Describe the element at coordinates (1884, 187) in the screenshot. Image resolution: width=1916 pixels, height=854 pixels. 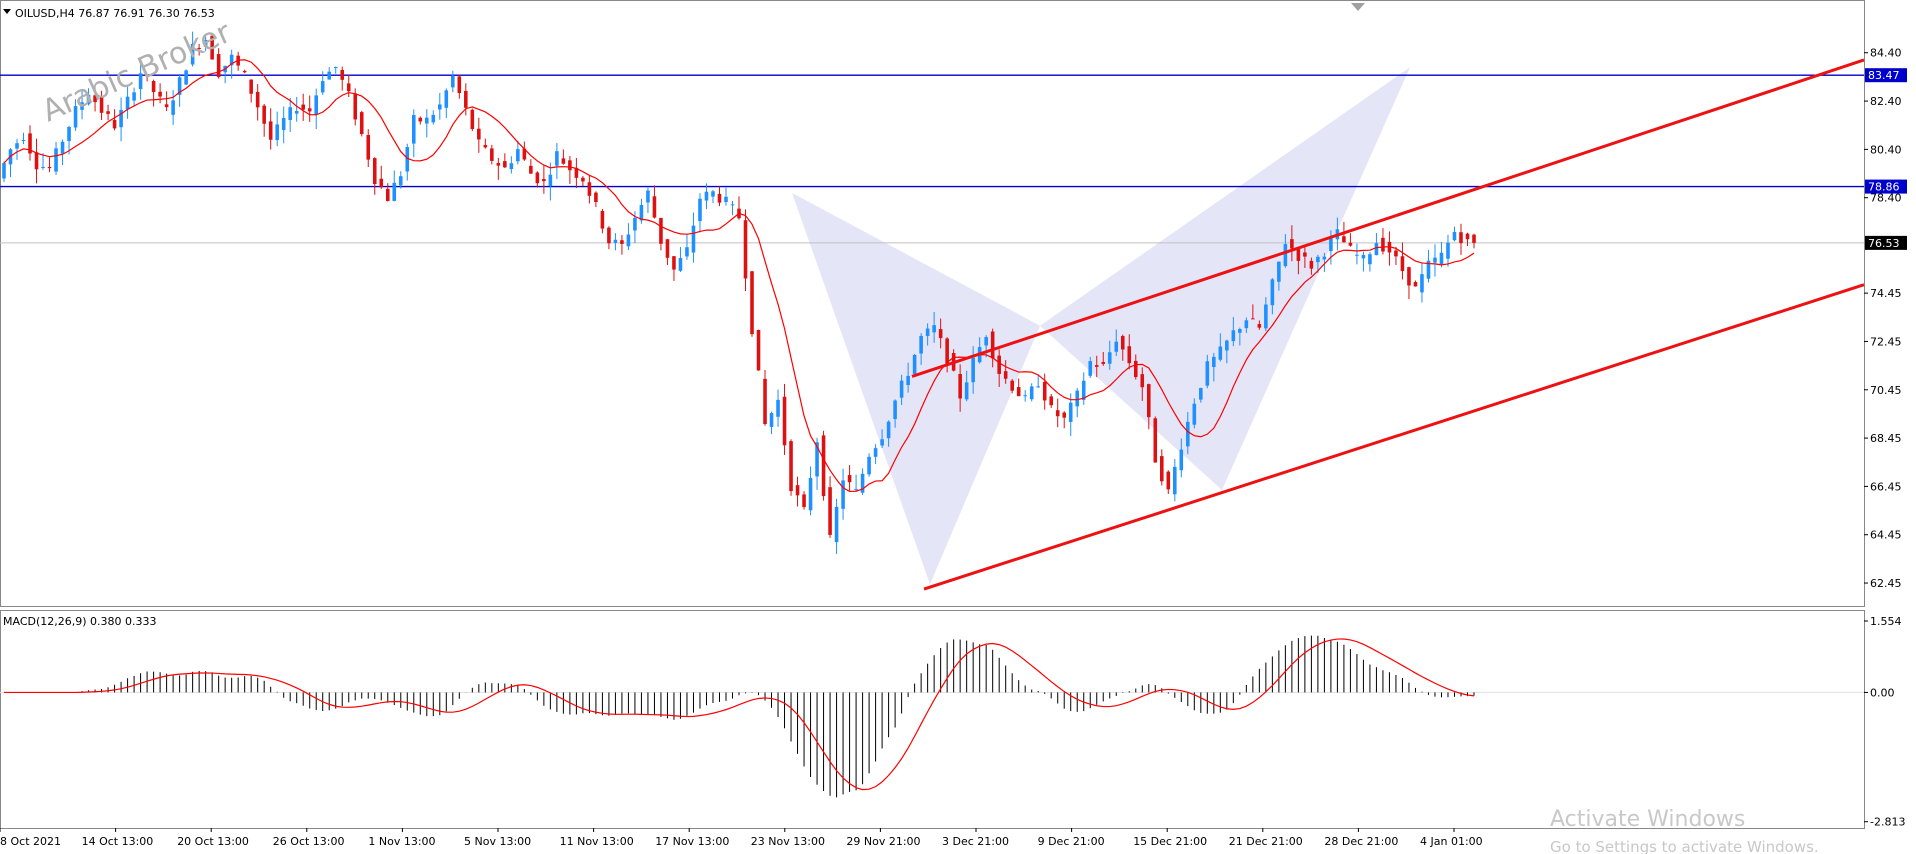
I see `level-price-1-label: 78.86` at that location.